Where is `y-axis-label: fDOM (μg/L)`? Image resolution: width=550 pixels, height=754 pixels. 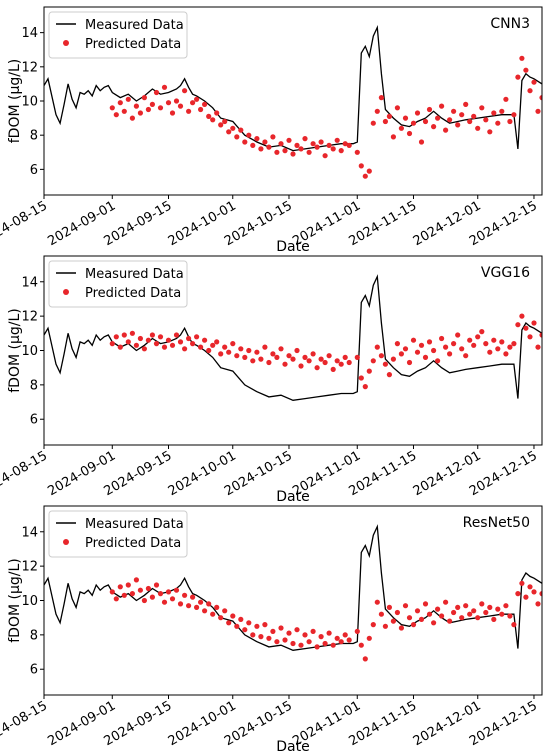
y-axis-label: fDOM (μg/L) is located at coordinates (15, 600).